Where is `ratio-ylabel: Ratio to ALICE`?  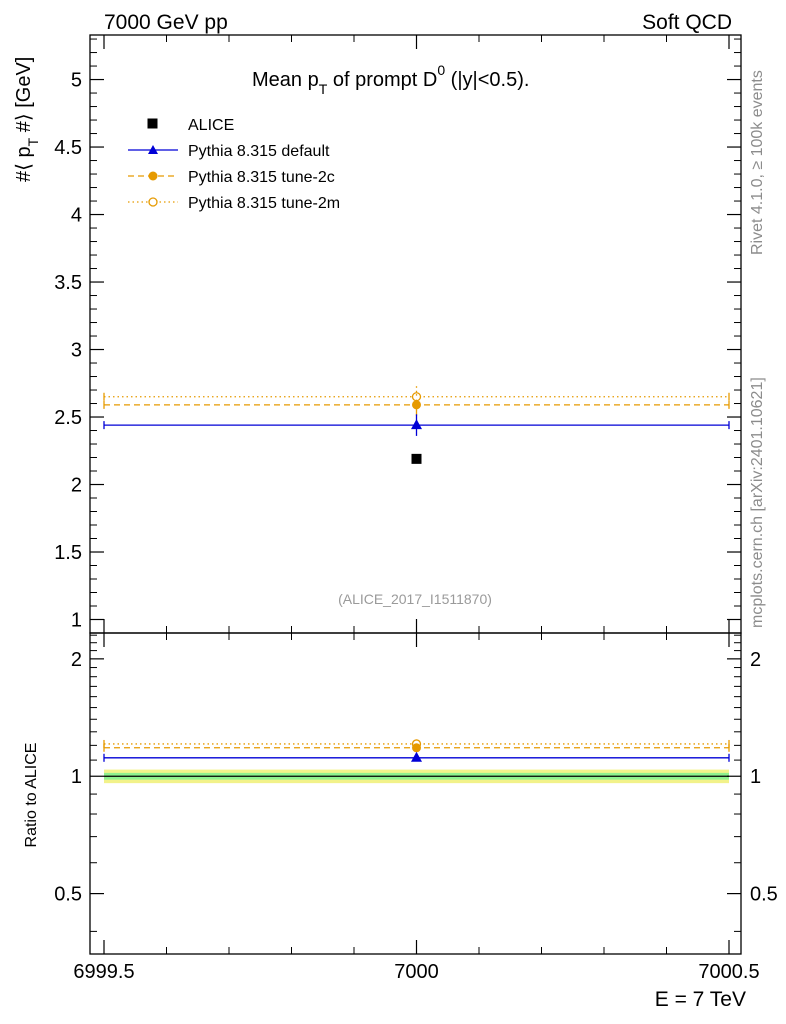 ratio-ylabel: Ratio to ALICE is located at coordinates (31, 795).